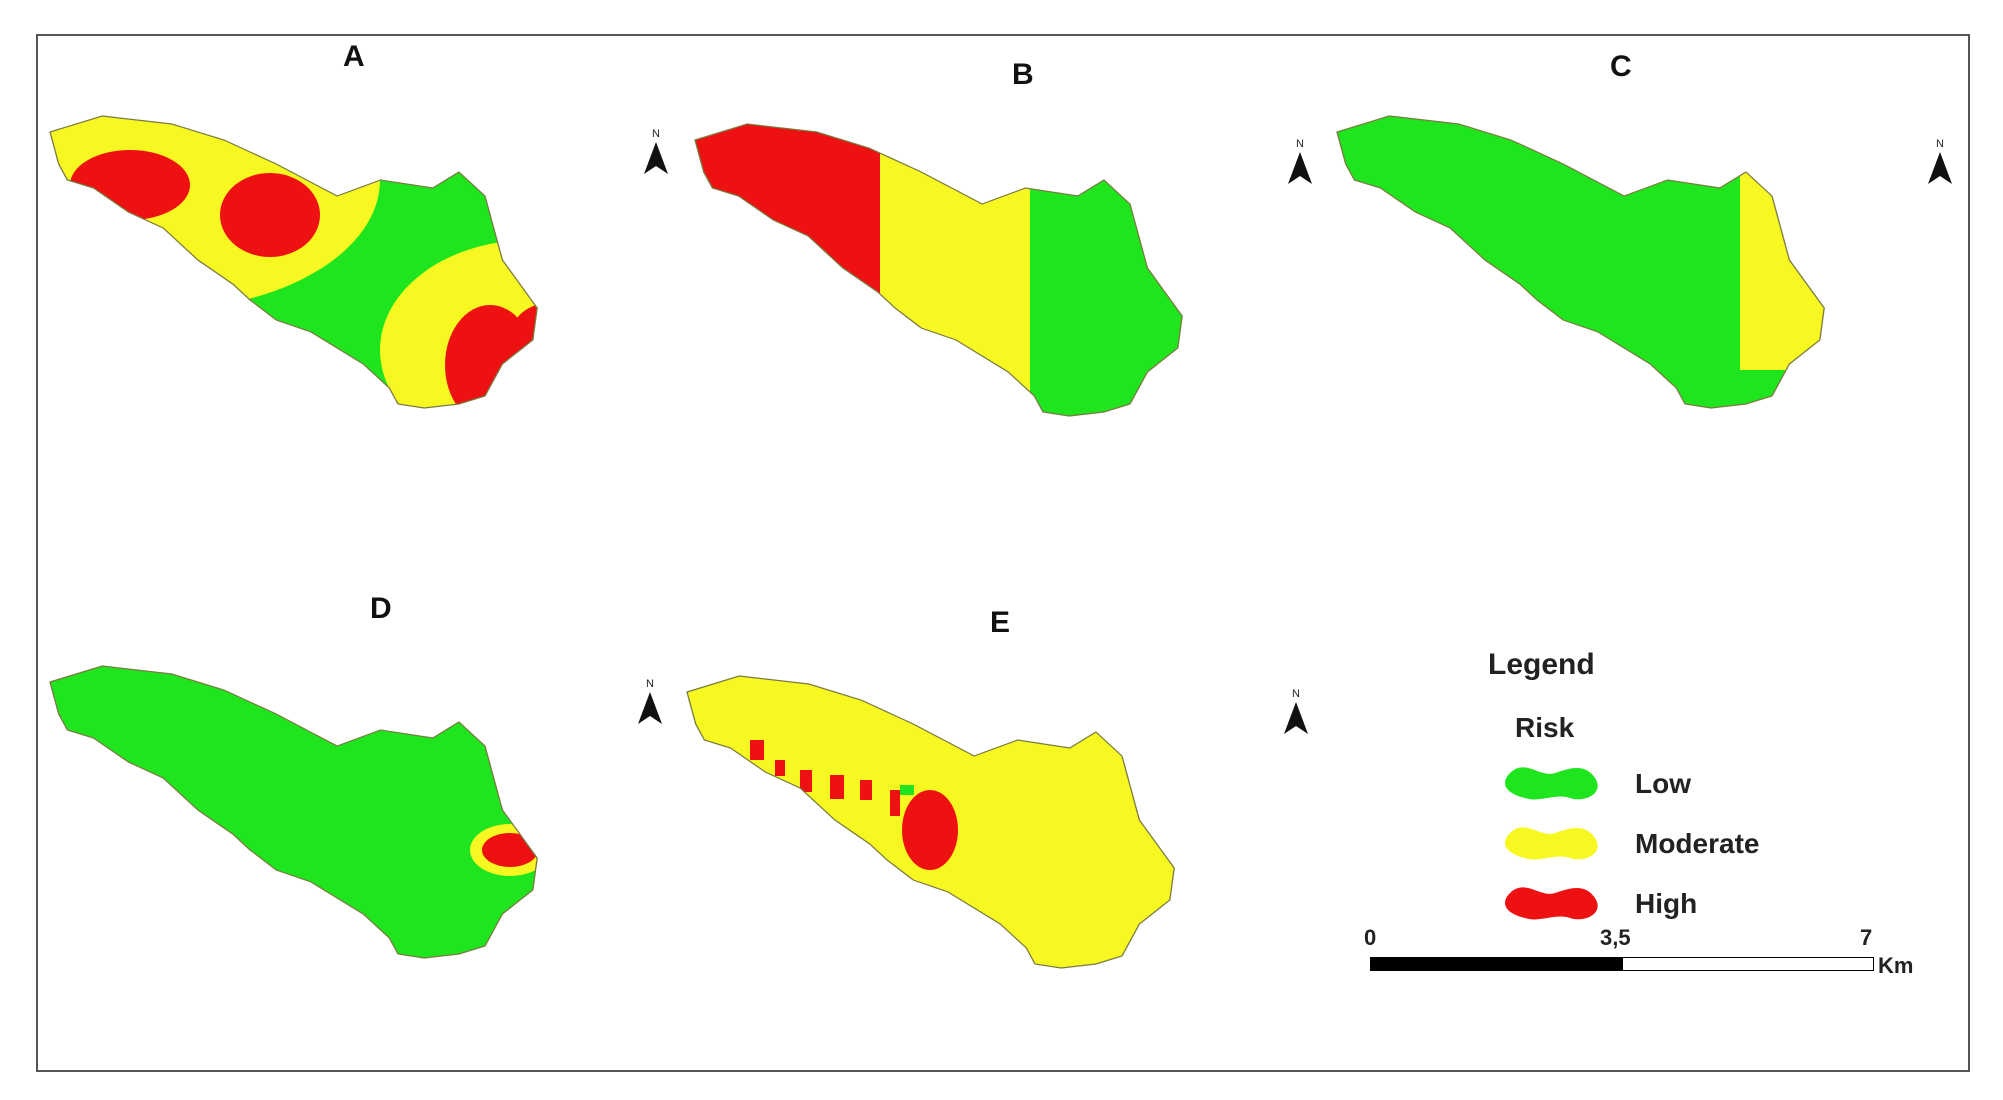 Image resolution: width=2003 pixels, height=1100 pixels. Describe the element at coordinates (1296, 713) in the screenshot. I see `north-arrow-e: N` at that location.